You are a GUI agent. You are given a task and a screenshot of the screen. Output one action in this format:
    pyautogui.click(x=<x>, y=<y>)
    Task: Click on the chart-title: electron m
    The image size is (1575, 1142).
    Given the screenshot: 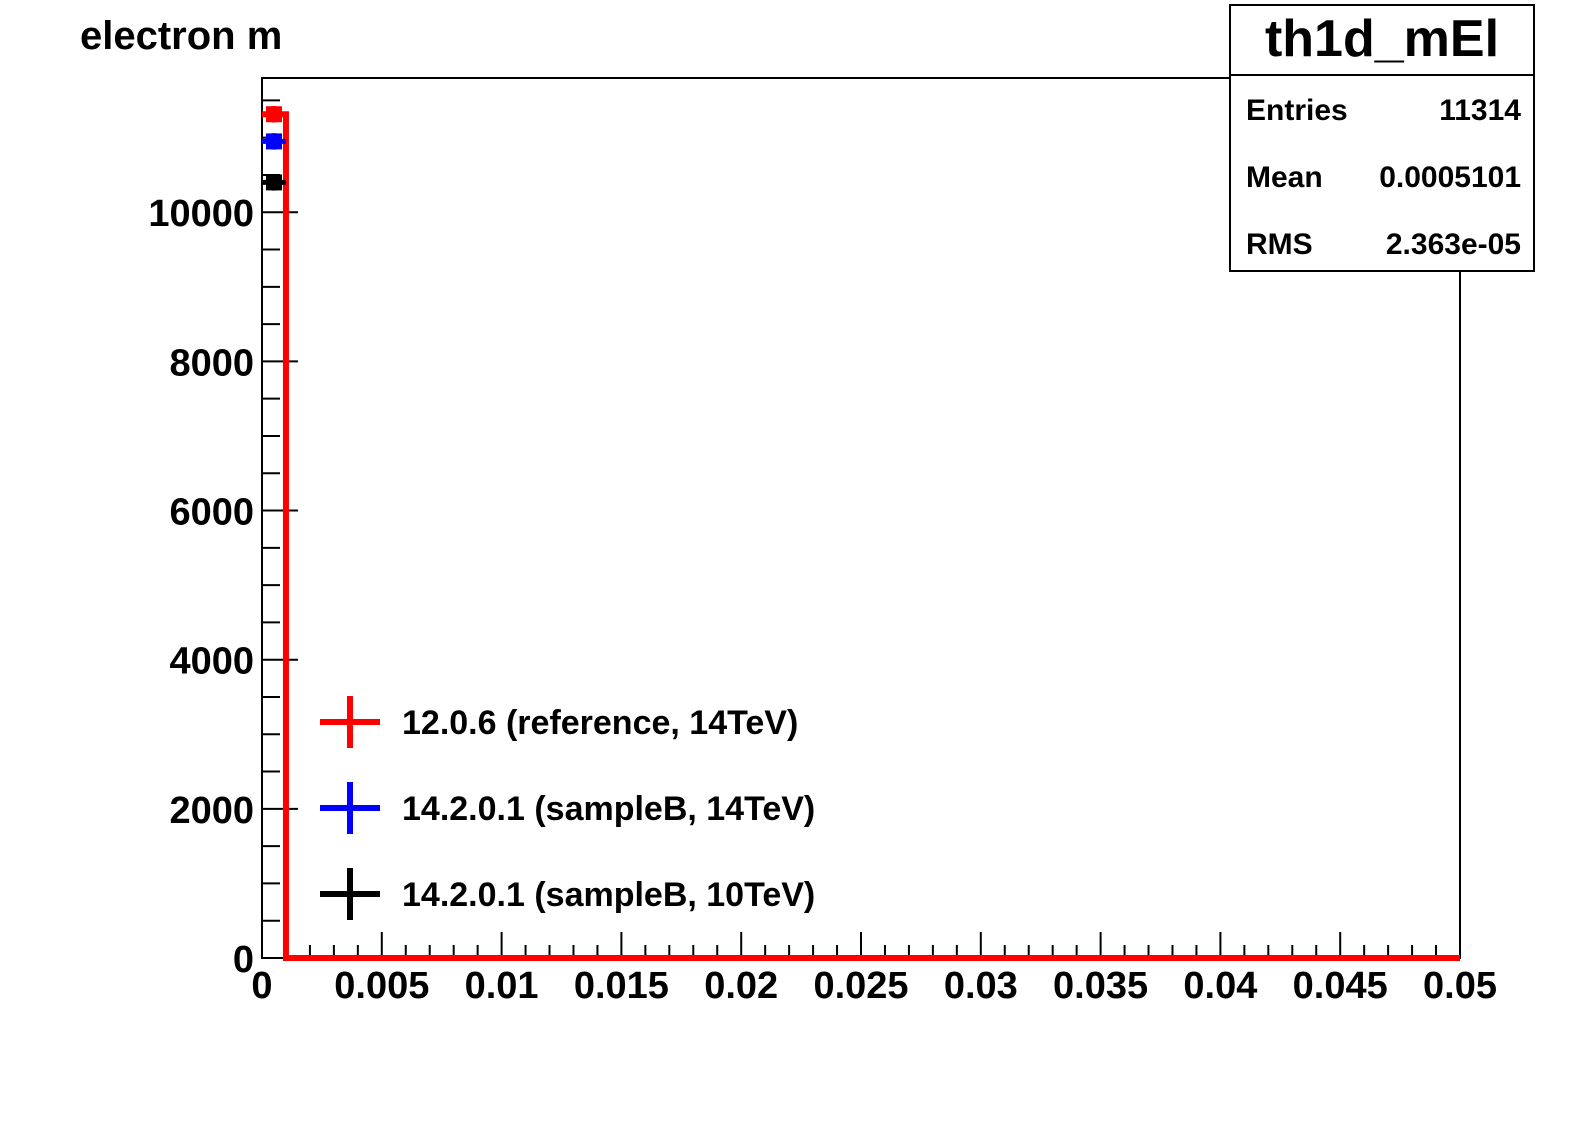 What is the action you would take?
    pyautogui.click(x=181, y=36)
    